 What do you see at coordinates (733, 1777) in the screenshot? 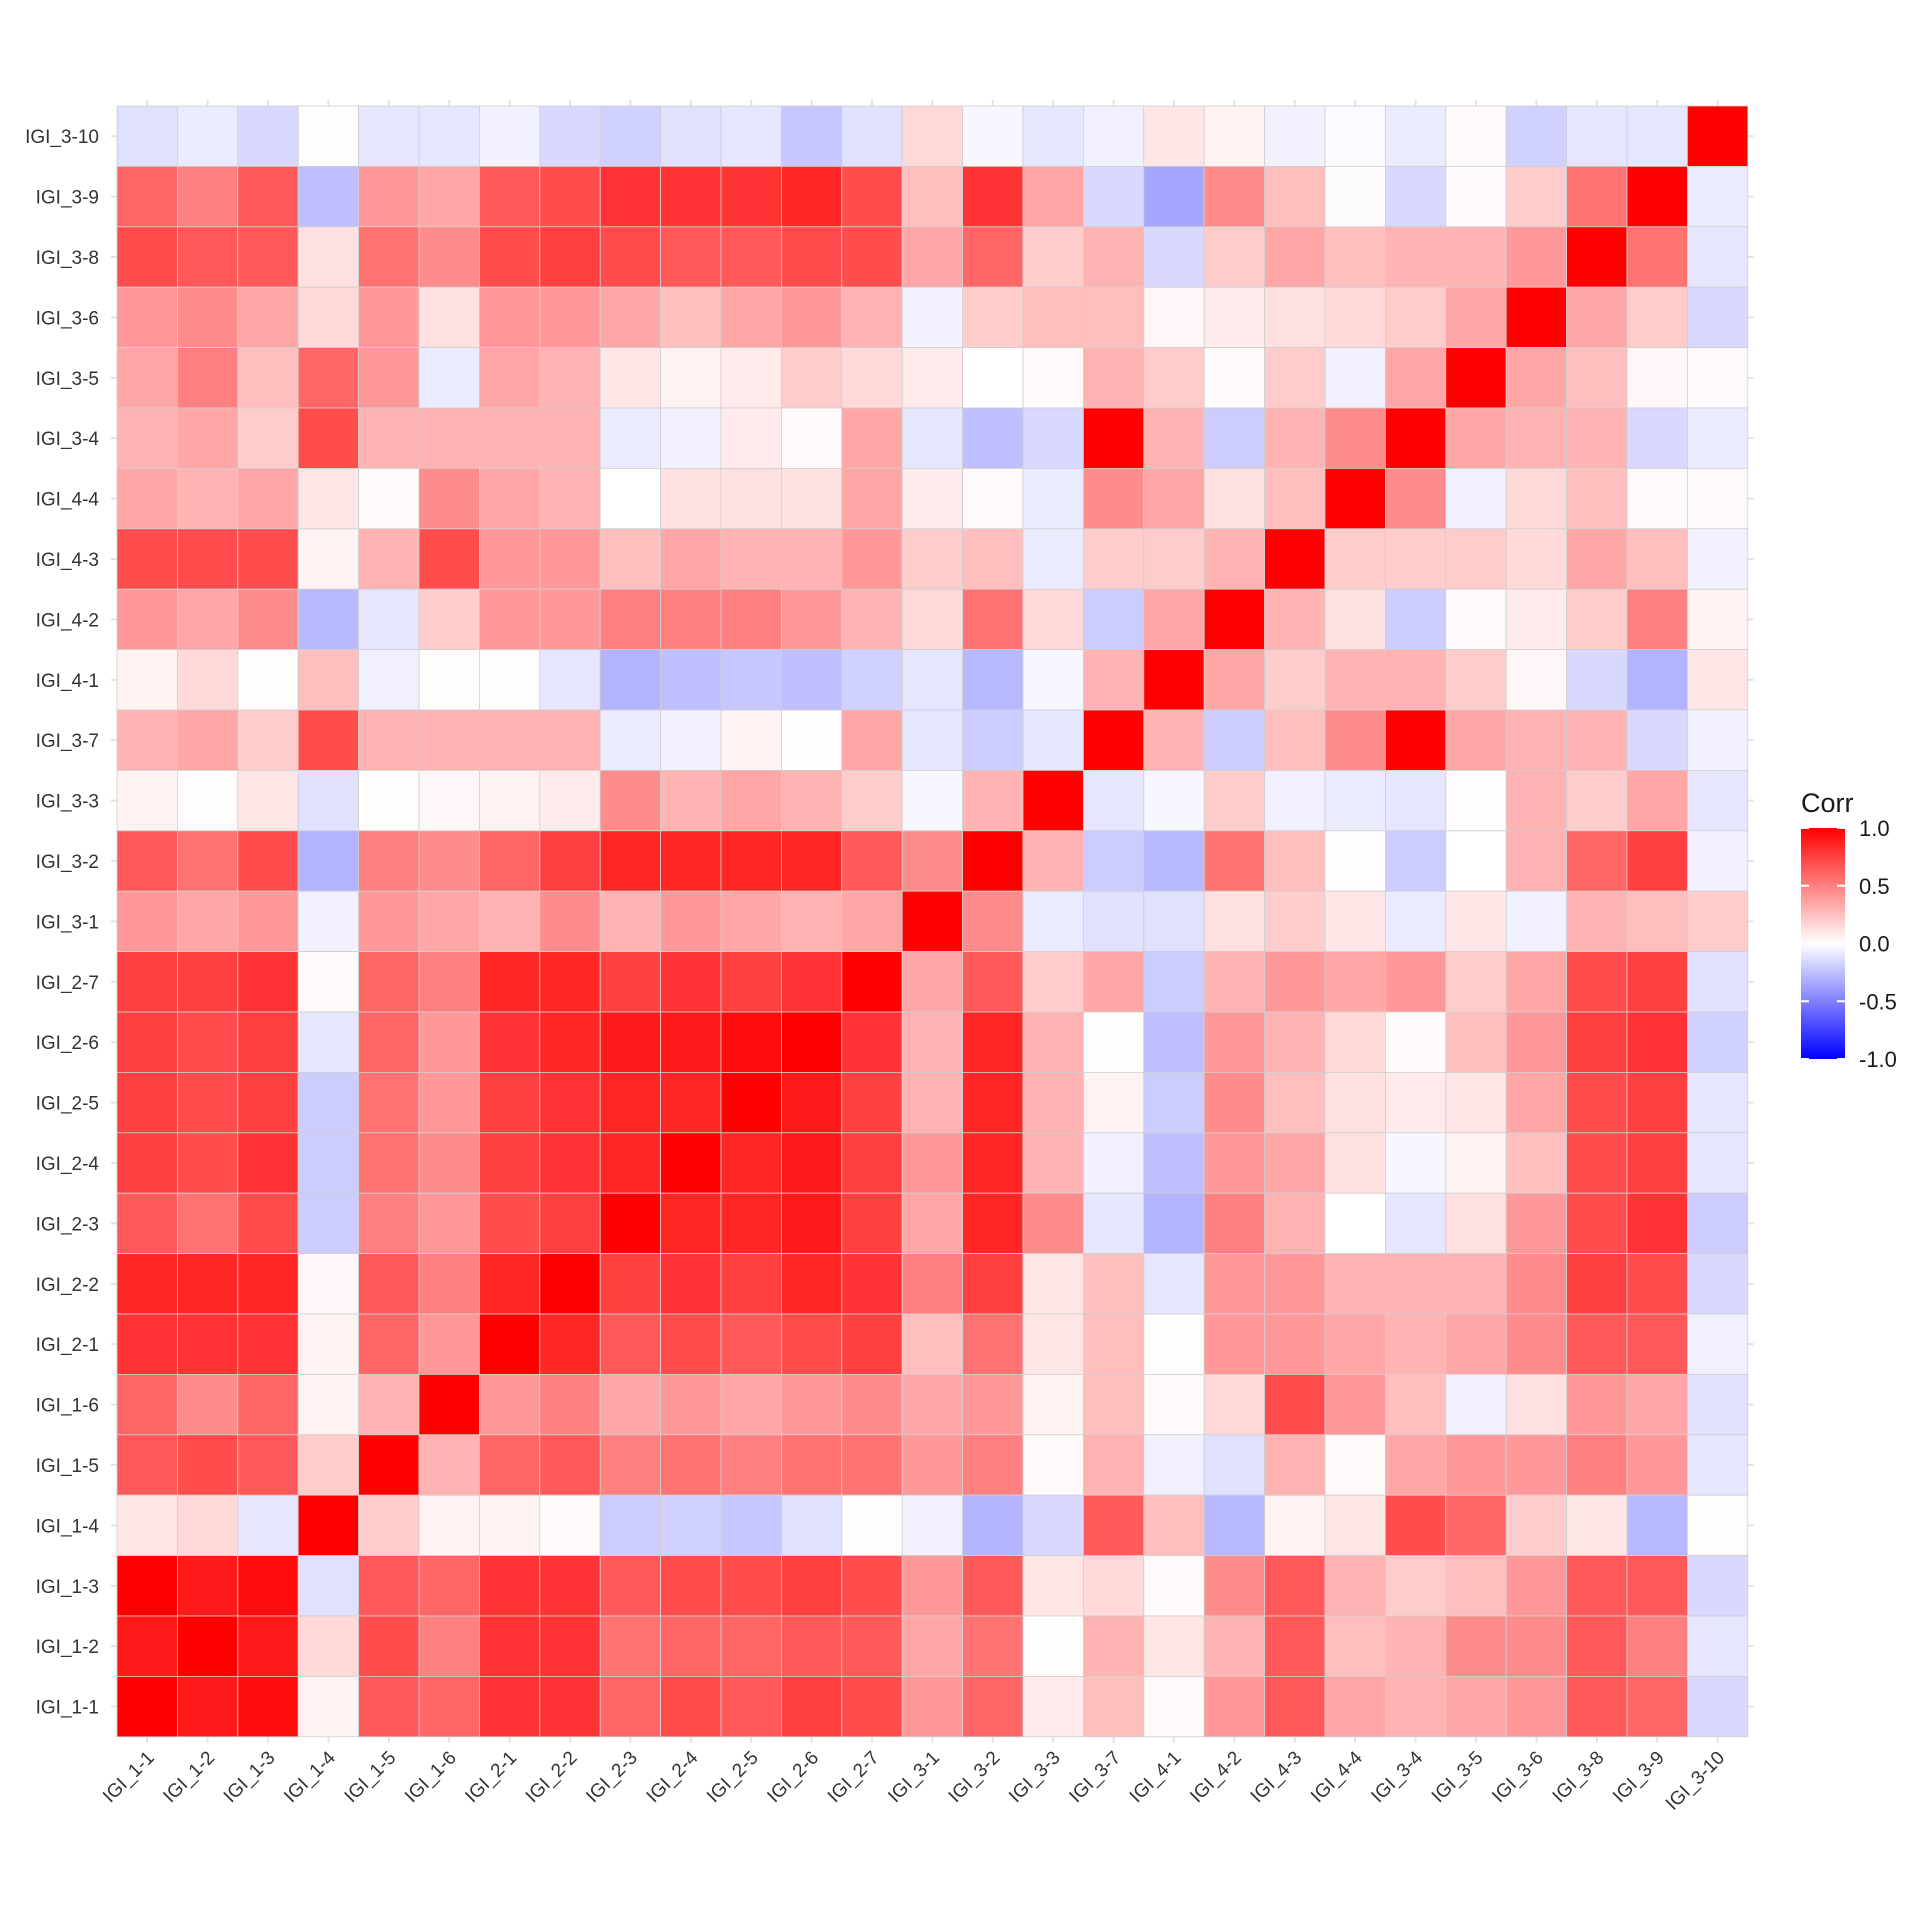
I see `x-tick-label: IGI_2-5` at bounding box center [733, 1777].